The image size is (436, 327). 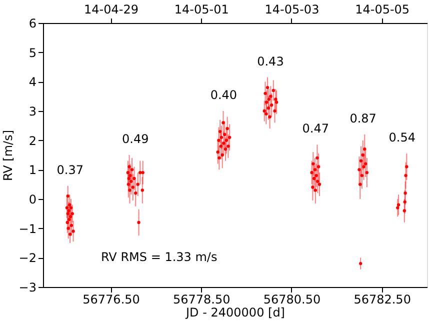 I want to click on x-axis-title: JD - 2400000 [d], so click(x=235, y=313).